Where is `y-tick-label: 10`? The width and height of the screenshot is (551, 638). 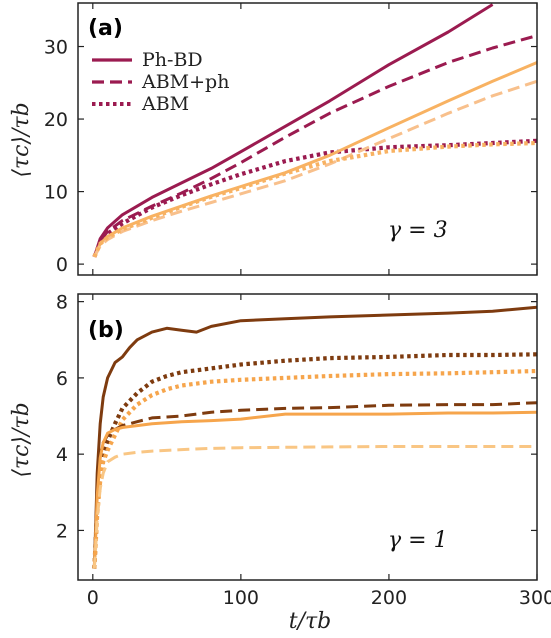 y-tick-label: 10 is located at coordinates (56, 193).